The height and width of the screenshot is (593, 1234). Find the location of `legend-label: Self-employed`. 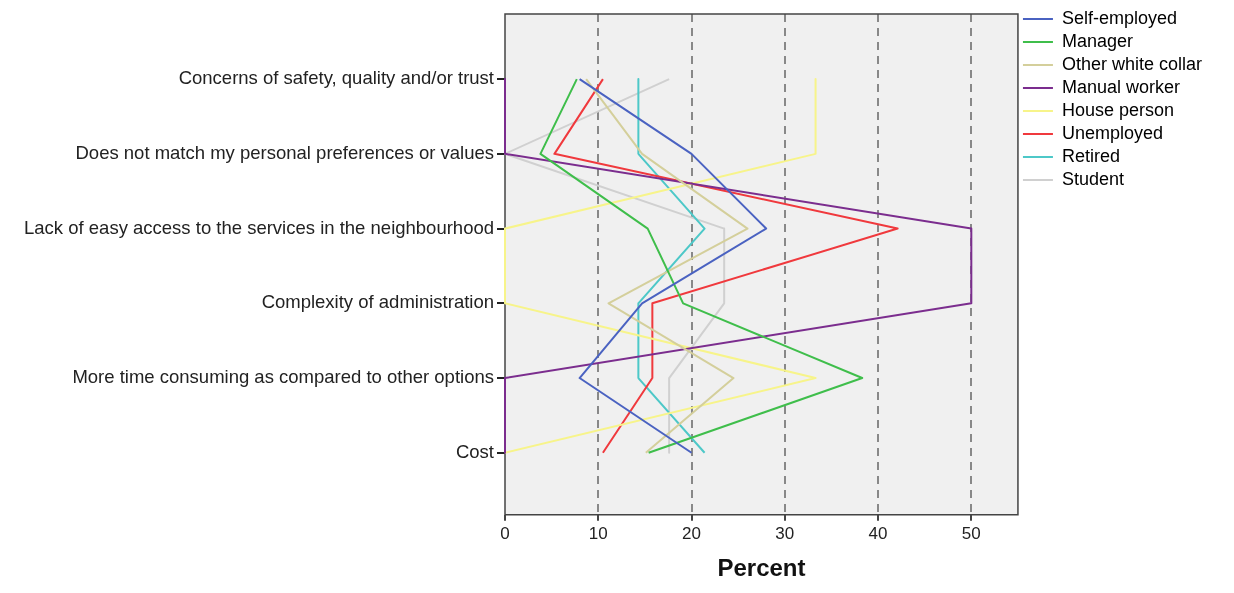

legend-label: Self-employed is located at coordinates (1119, 17).